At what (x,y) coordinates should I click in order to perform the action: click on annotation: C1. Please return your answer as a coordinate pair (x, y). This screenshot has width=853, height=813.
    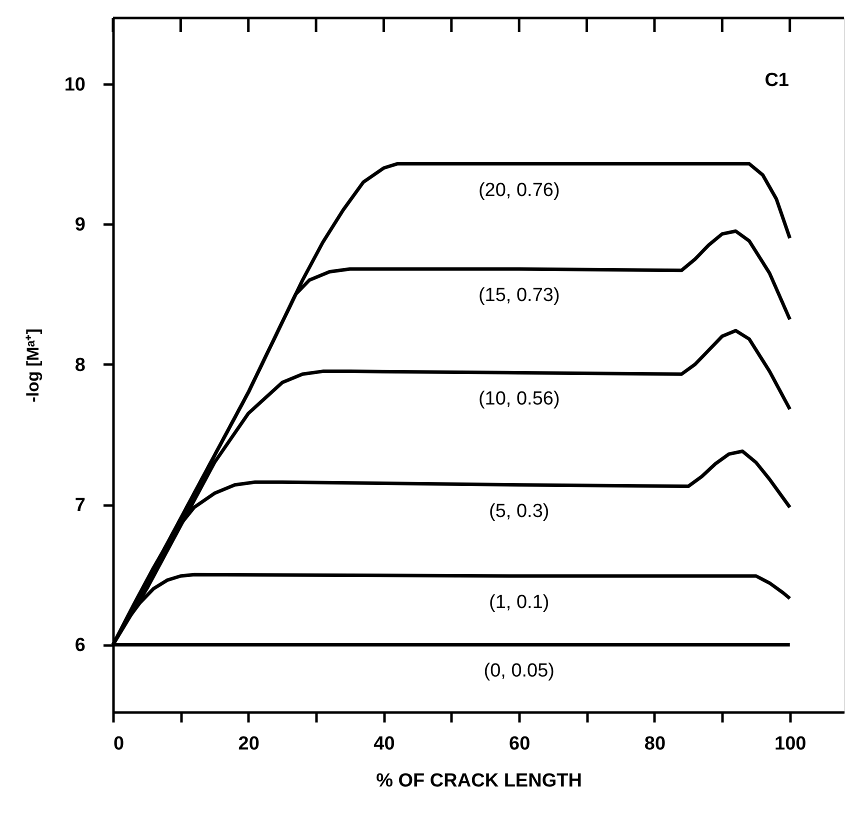
    Looking at the image, I should click on (777, 80).